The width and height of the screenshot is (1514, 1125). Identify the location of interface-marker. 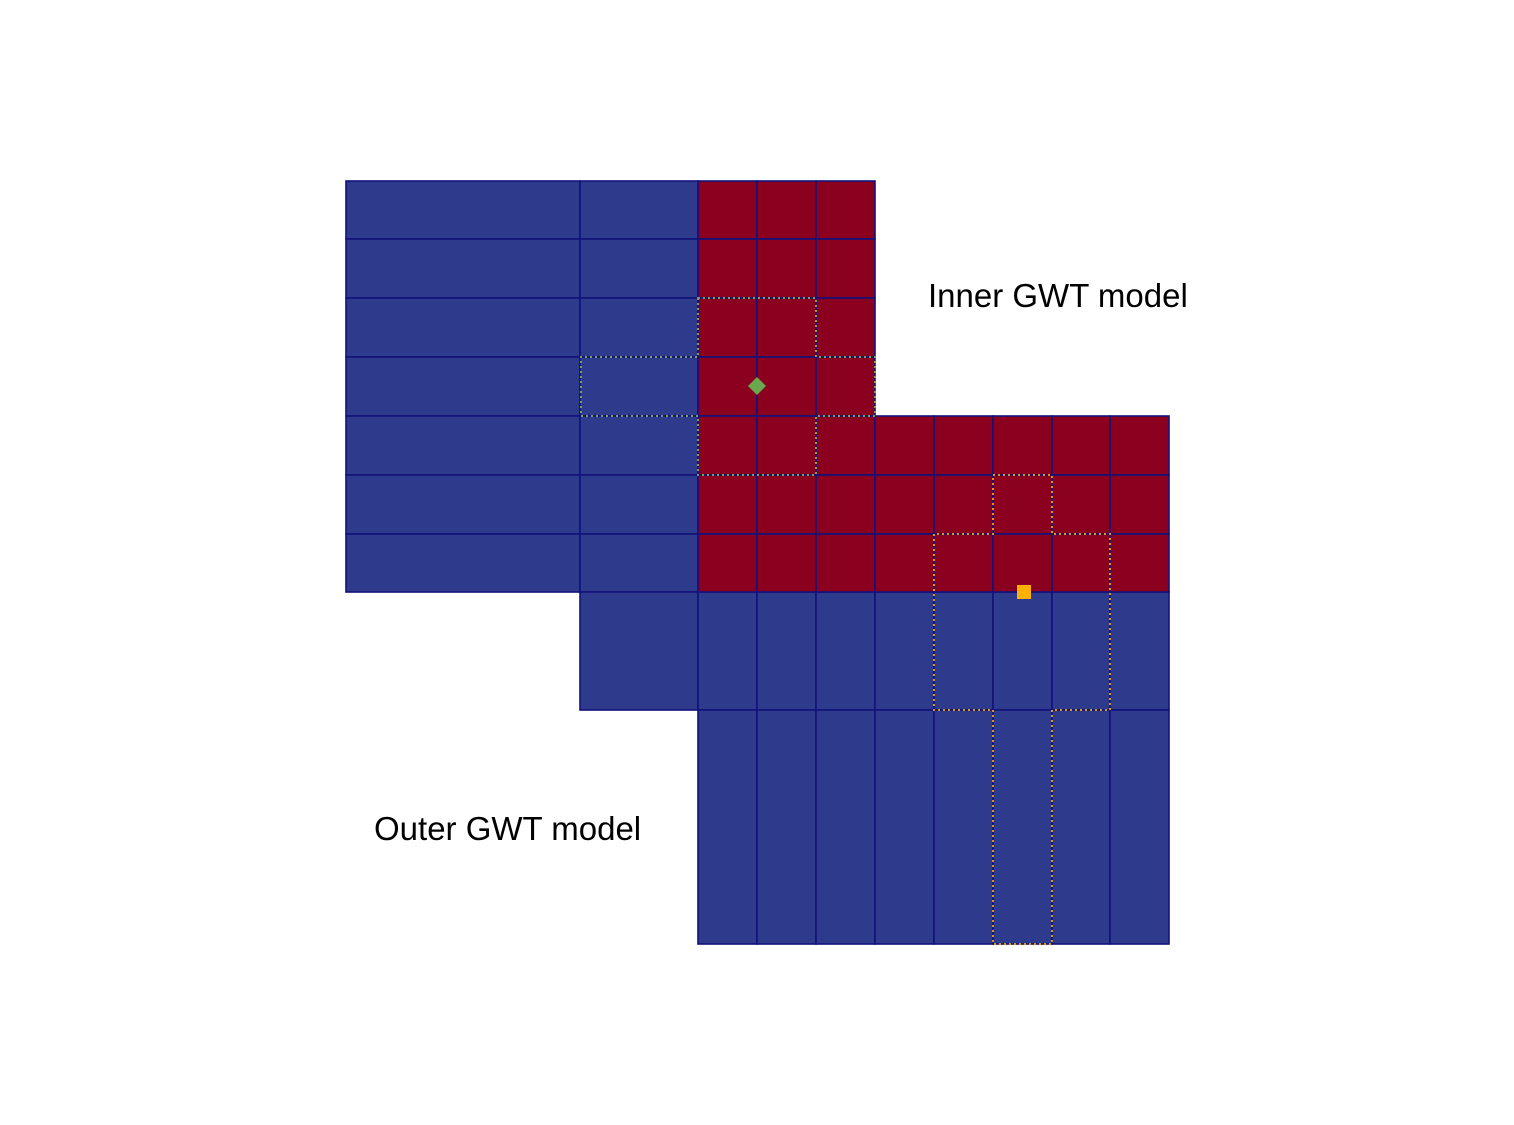
(1024, 592).